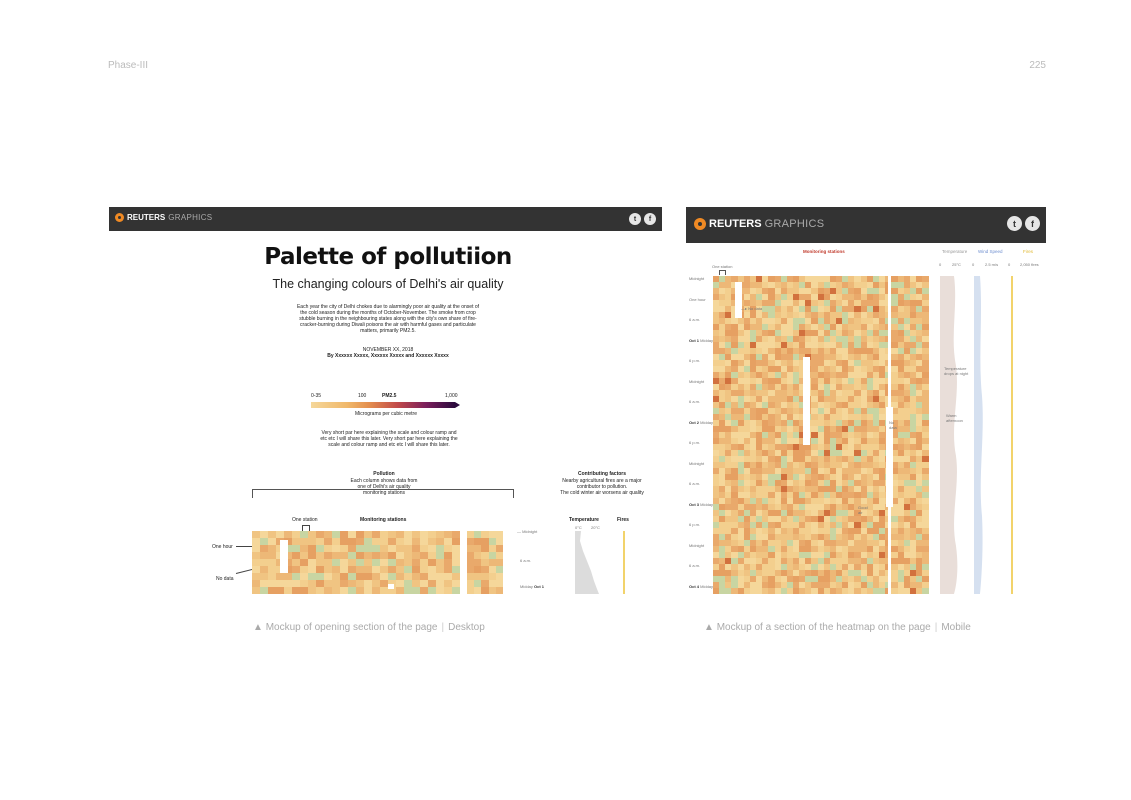 The width and height of the screenshot is (1131, 800). What do you see at coordinates (990, 251) in the screenshot?
I see `wind-speed-heading: Wind Speed` at bounding box center [990, 251].